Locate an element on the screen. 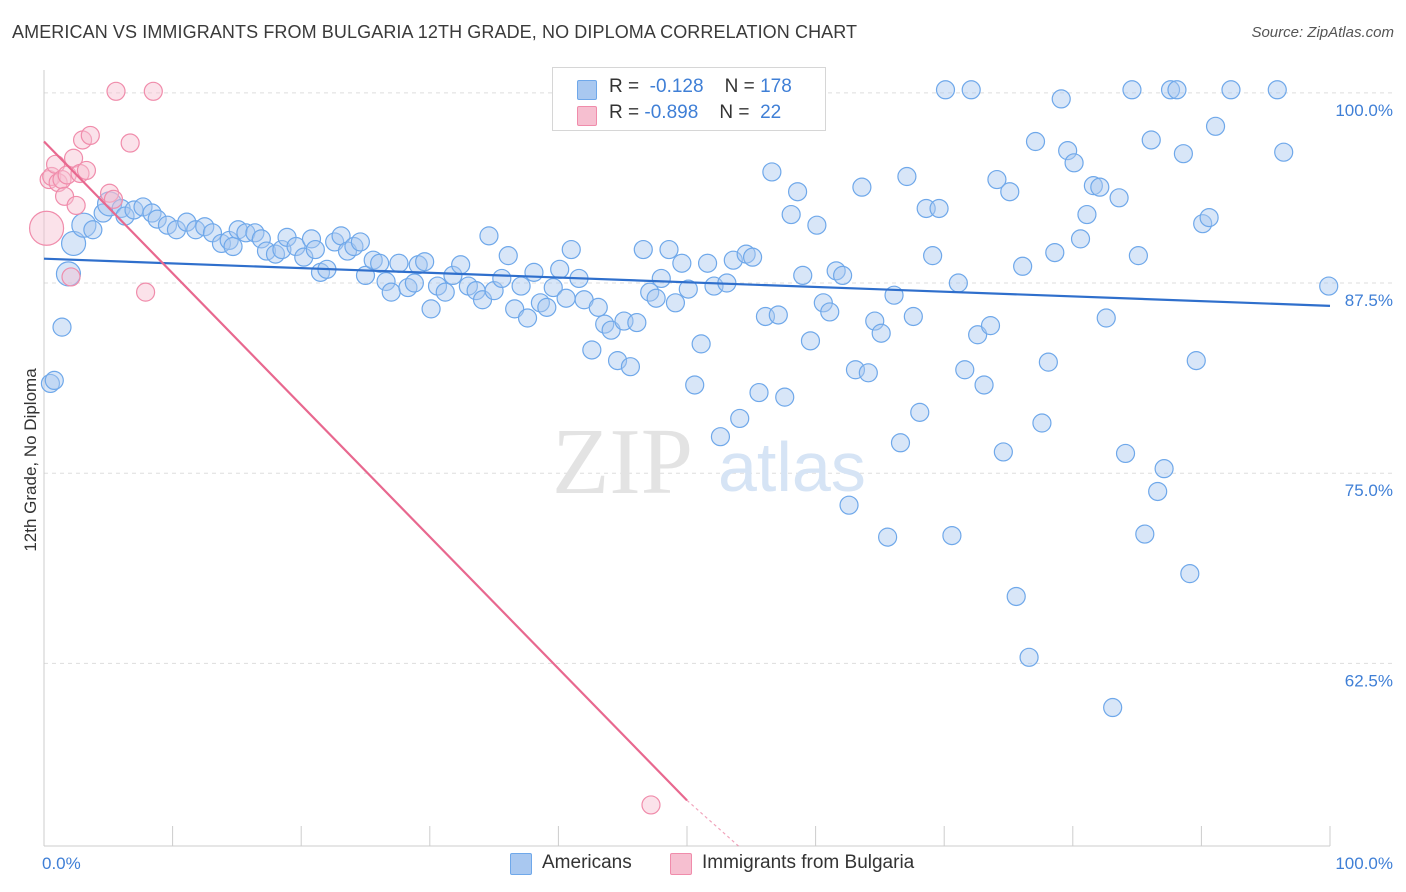  legend-label-americans: Americans is located at coordinates (587, 862).